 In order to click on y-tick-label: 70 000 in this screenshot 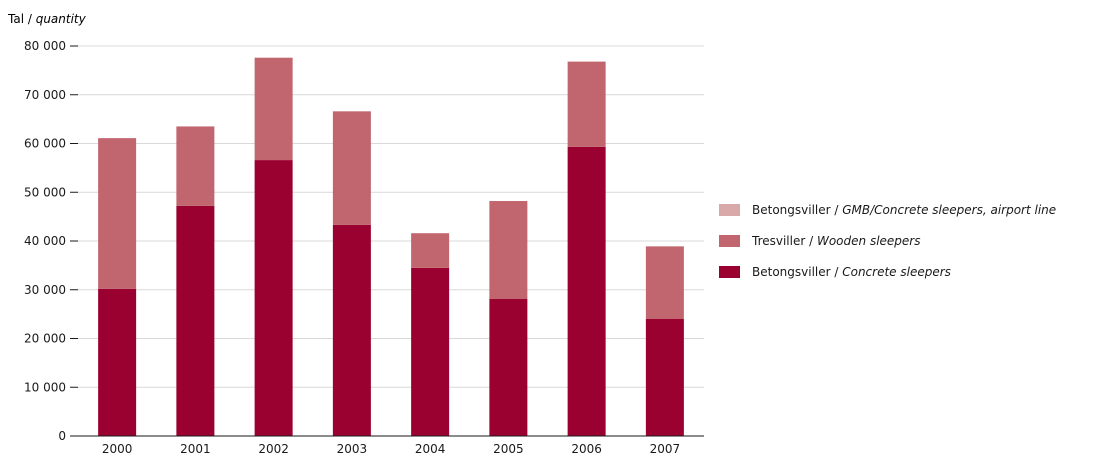, I will do `click(45, 95)`.